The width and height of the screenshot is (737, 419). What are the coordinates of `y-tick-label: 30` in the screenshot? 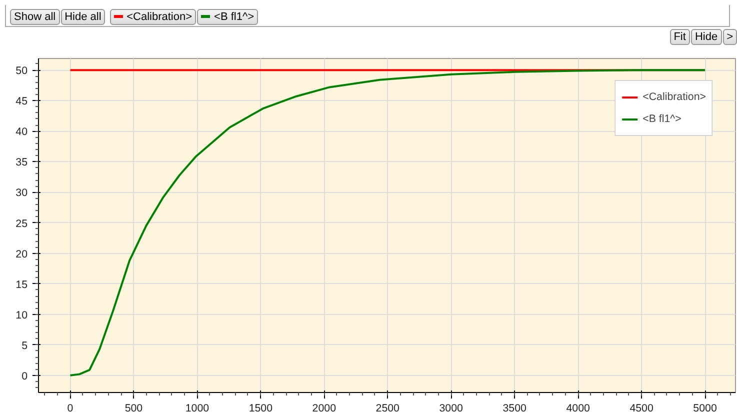 It's located at (22, 193).